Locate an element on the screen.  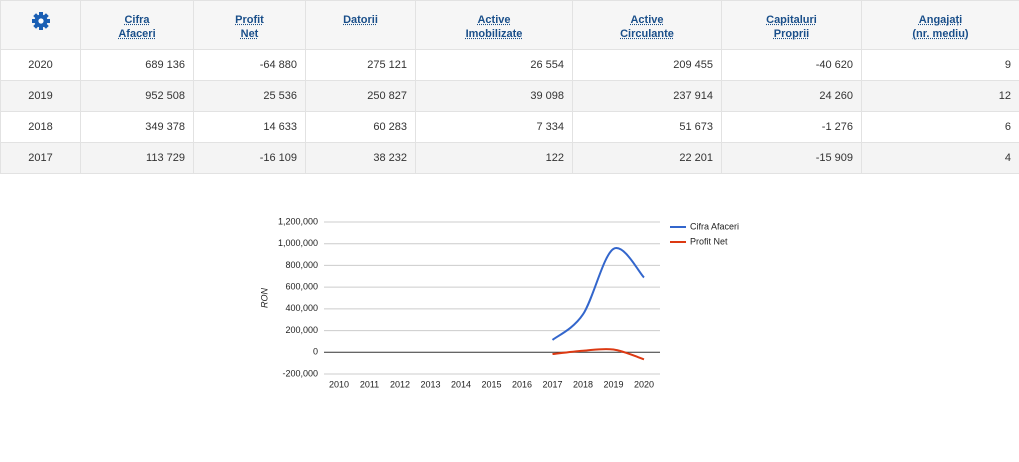
header-text: Cifra is located at coordinates (137, 20).